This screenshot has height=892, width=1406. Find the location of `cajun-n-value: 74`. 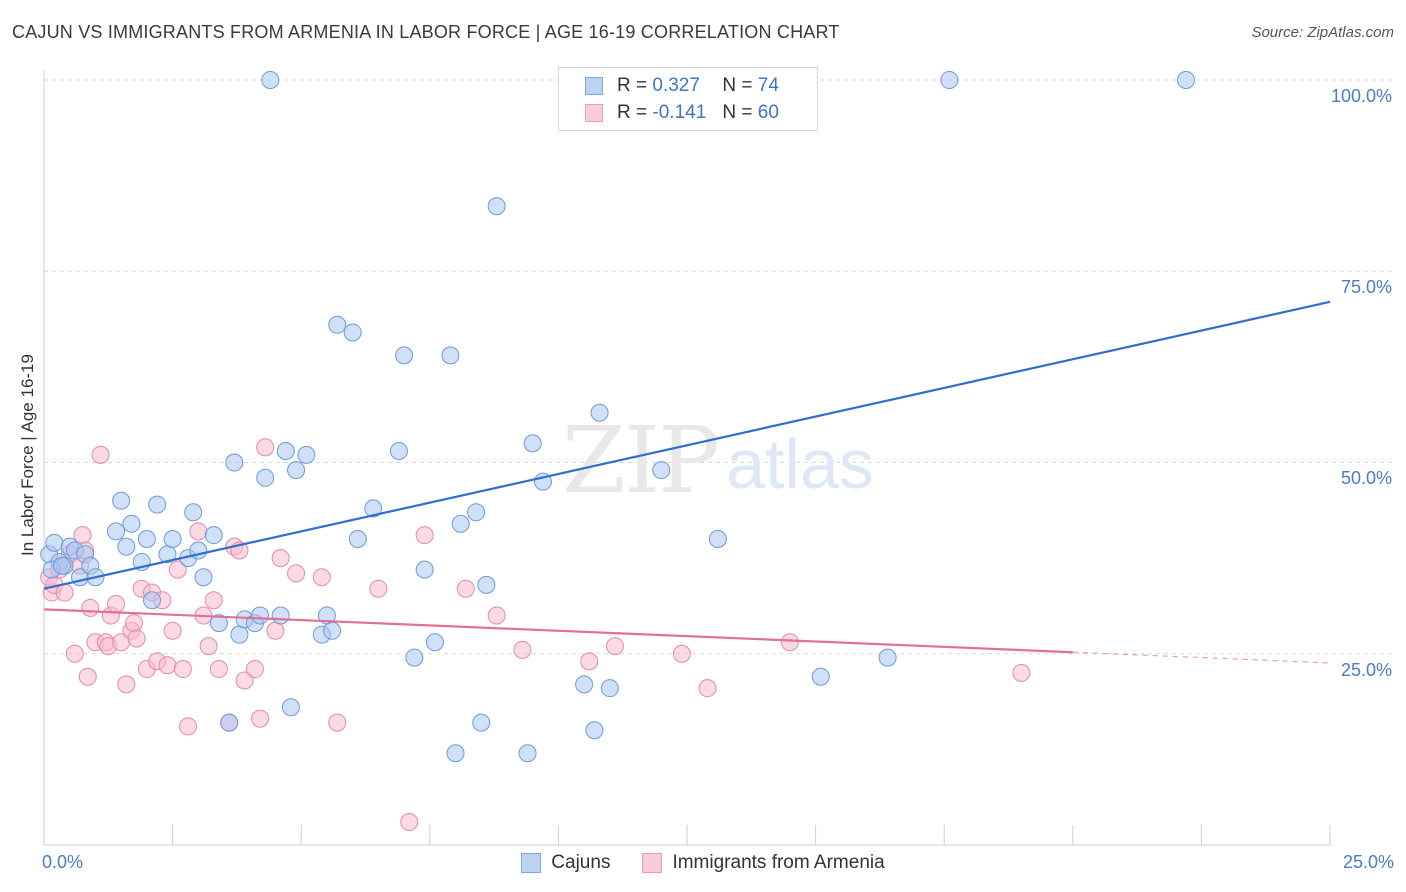

cajun-n-value: 74 is located at coordinates (768, 85).